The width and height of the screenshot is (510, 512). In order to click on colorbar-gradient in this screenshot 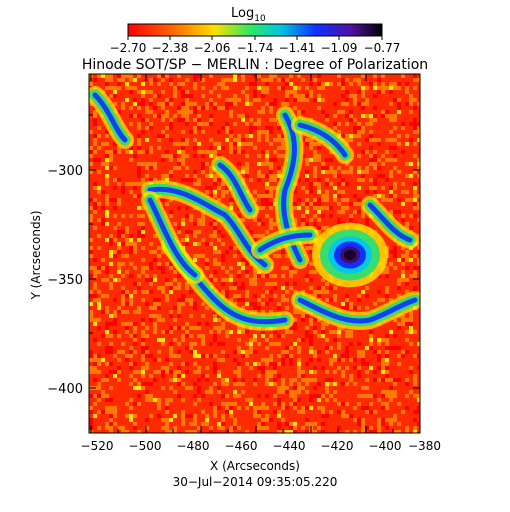, I will do `click(255, 30)`.